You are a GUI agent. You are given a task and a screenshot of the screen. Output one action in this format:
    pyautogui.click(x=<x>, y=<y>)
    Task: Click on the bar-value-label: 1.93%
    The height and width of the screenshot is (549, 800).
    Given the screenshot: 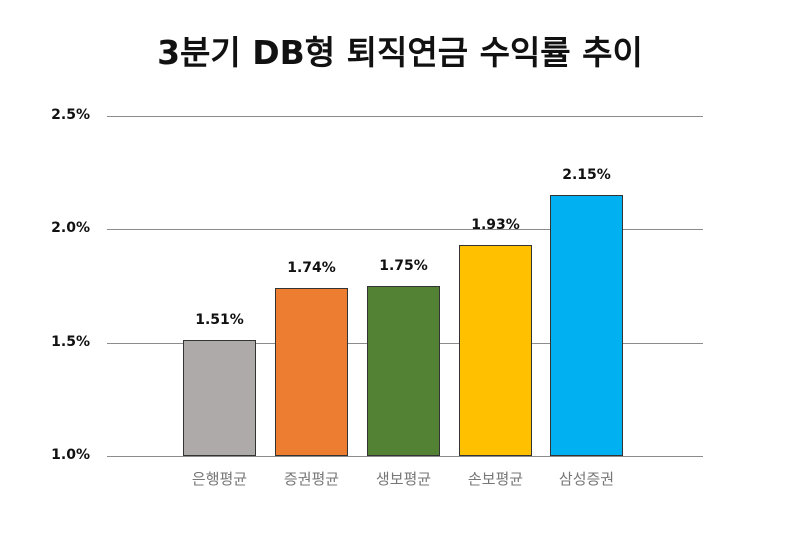 What is the action you would take?
    pyautogui.click(x=495, y=225)
    